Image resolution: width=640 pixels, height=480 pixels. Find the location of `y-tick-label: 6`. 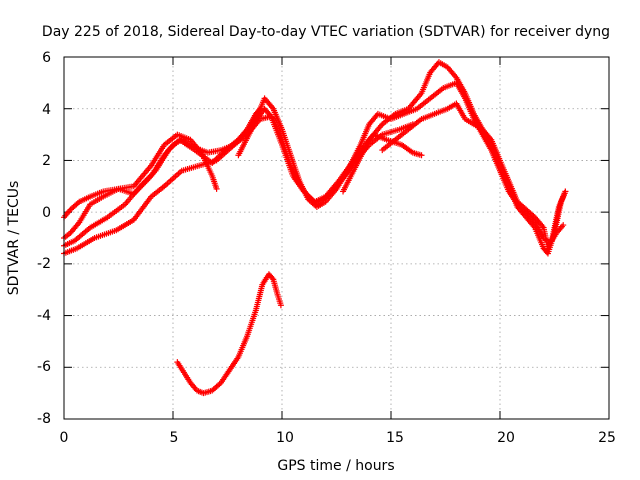

y-tick-label: 6 is located at coordinates (46, 58).